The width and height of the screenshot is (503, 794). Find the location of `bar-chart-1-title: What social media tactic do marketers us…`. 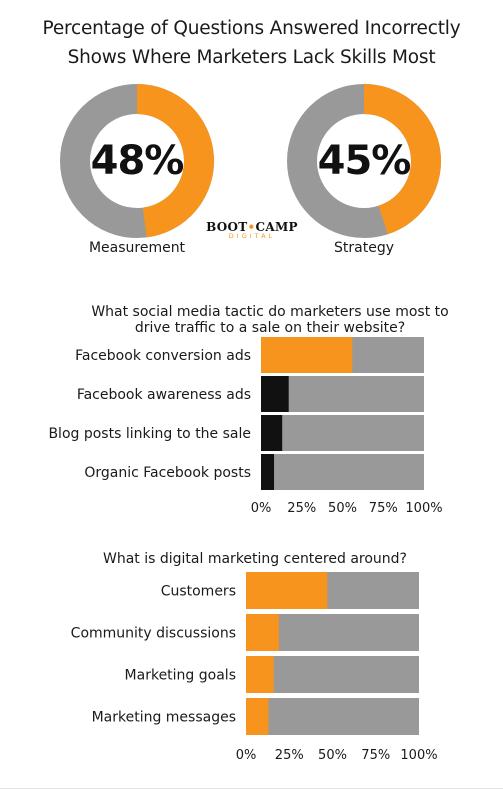

bar-chart-1-title: What social media tactic do marketers us… is located at coordinates (270, 320).